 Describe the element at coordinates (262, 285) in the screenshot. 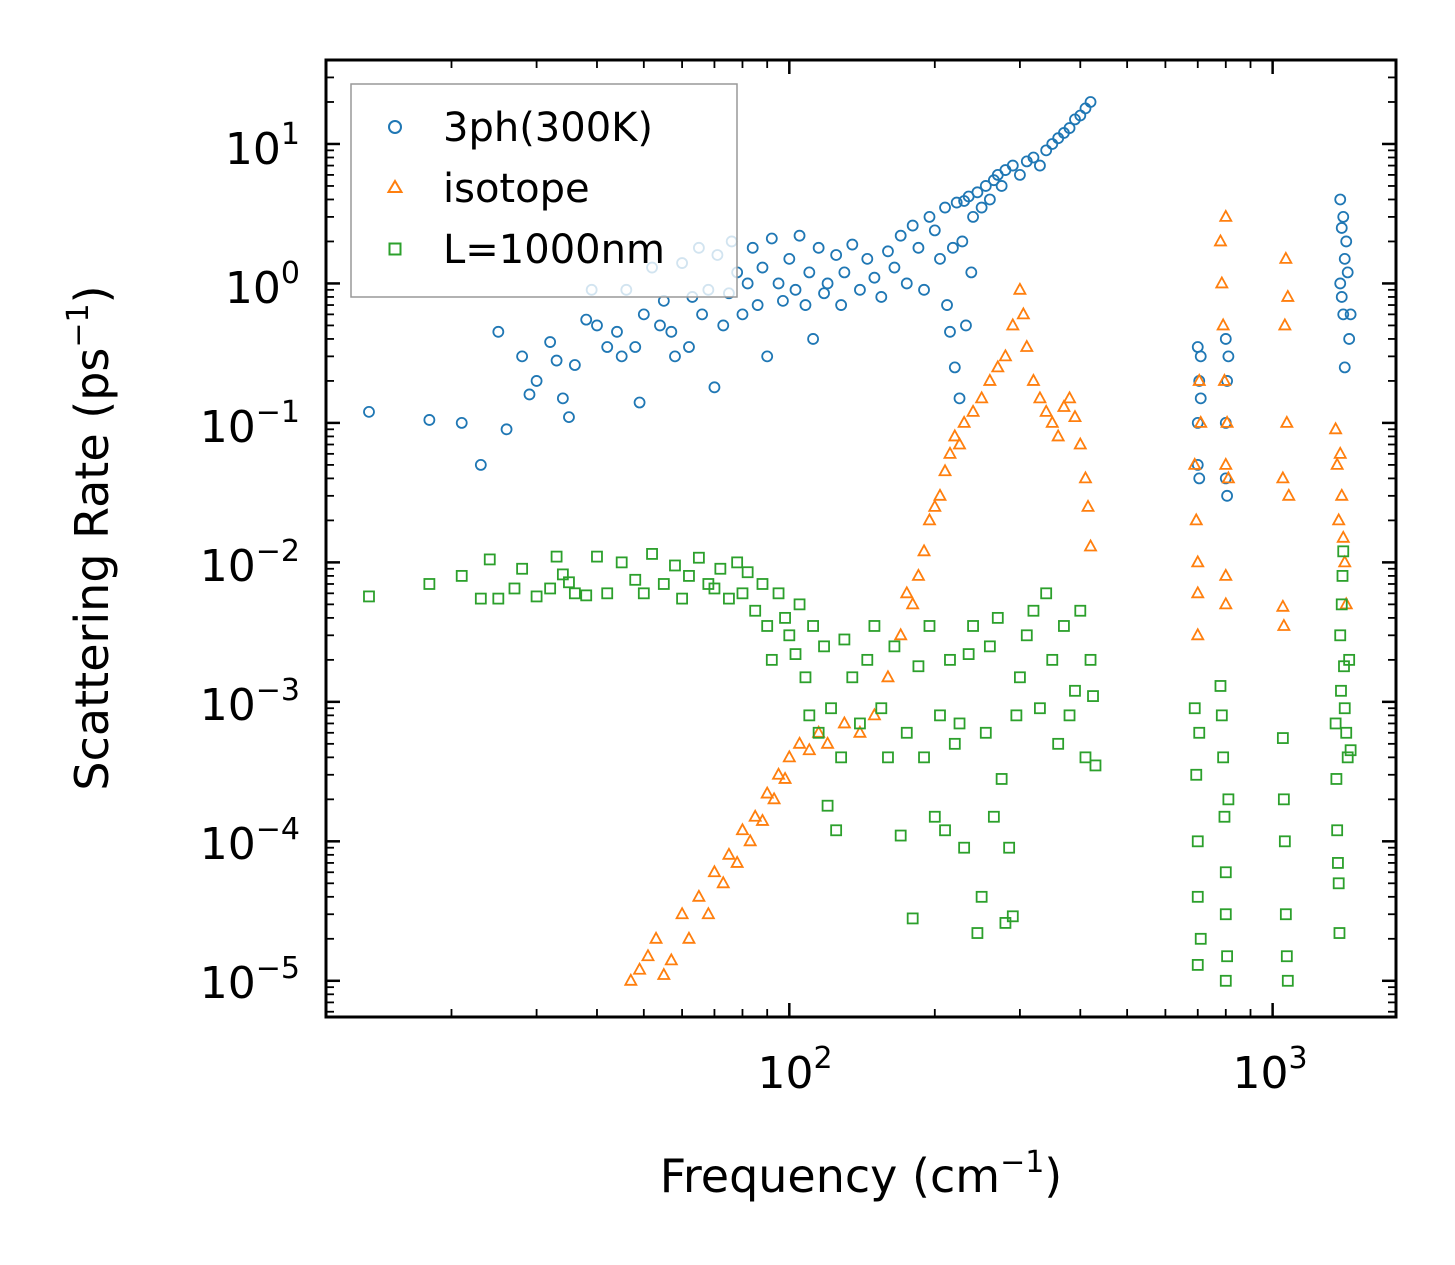

I see `y-tick-label-1e0: 10⁰` at that location.